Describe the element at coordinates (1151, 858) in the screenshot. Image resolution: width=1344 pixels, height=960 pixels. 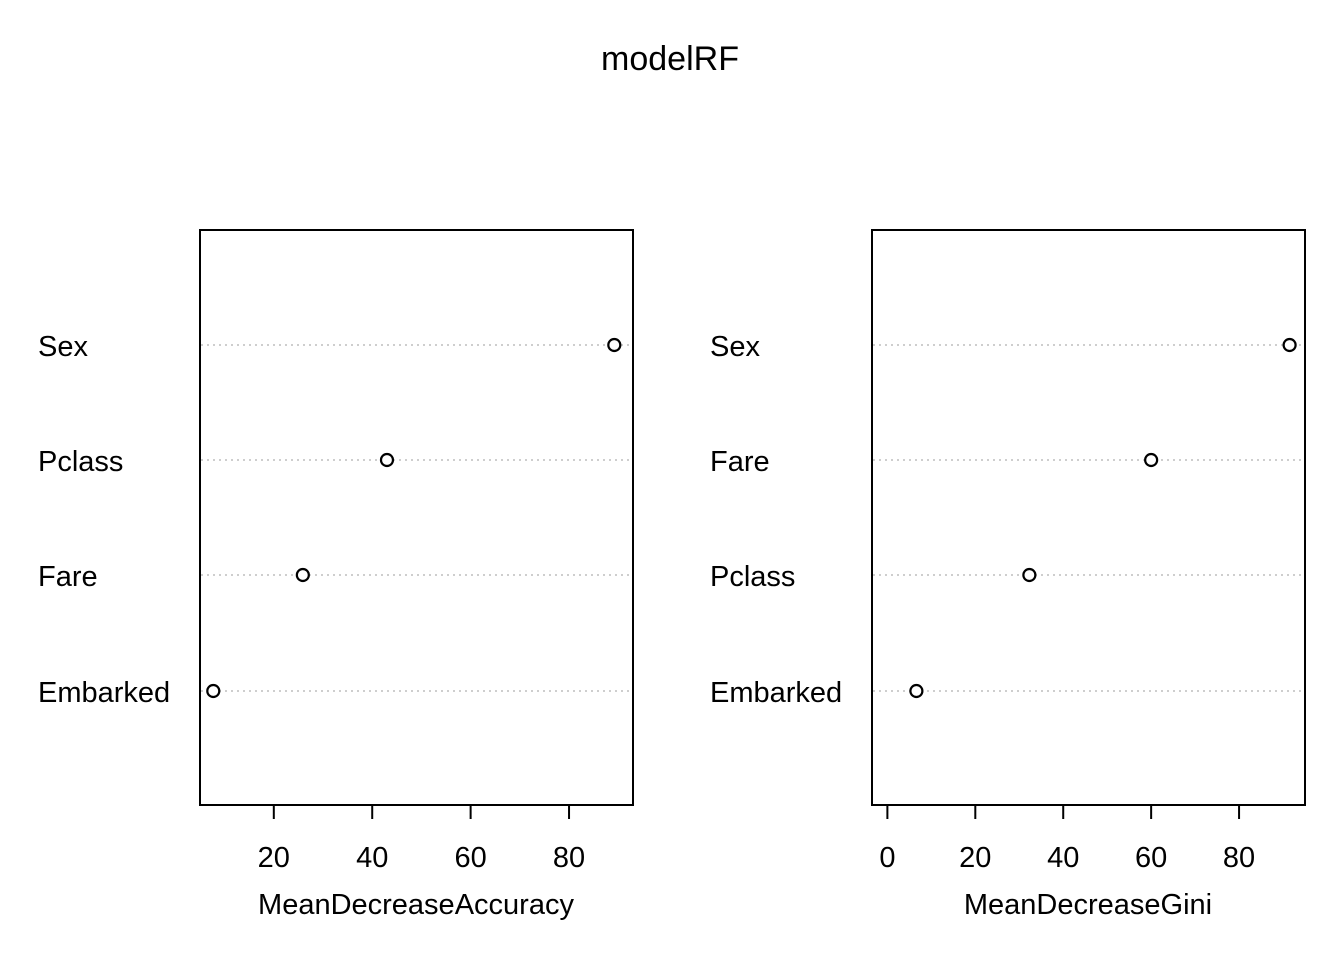
I see `x-tick-label-60-1: 60` at that location.